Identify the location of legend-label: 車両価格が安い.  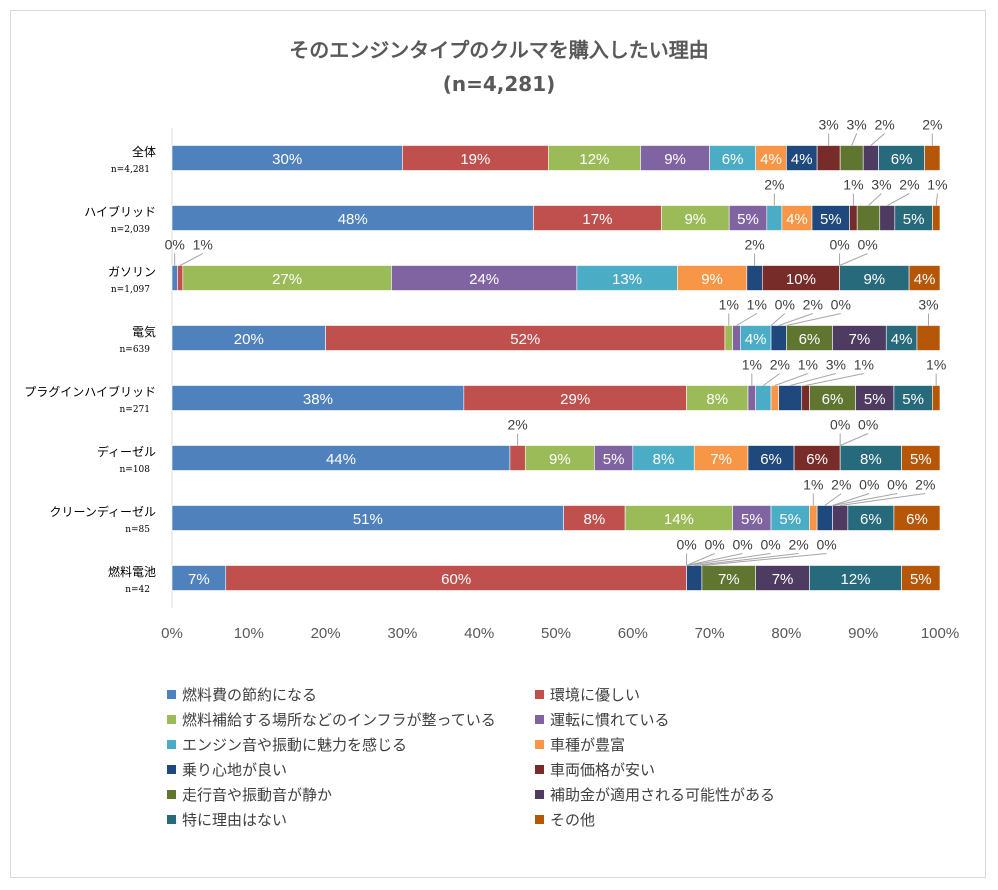
(603, 770).